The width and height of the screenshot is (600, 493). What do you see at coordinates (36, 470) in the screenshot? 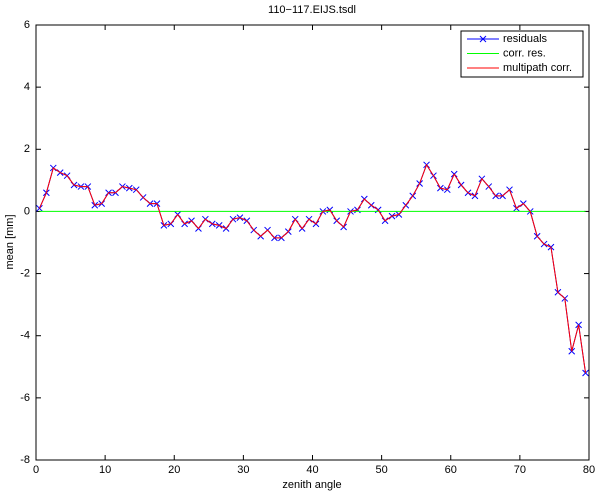
I see `x-tick-label: 0` at bounding box center [36, 470].